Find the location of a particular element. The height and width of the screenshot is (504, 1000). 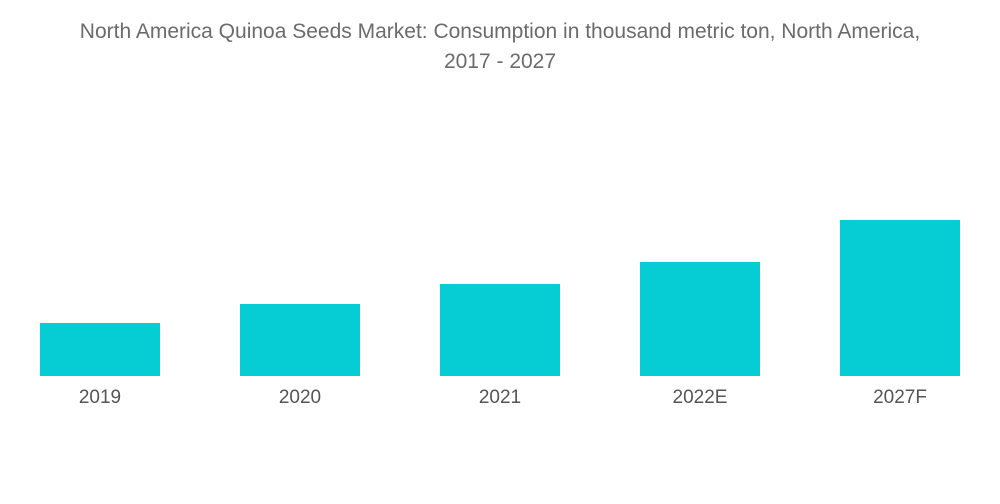

bar-2019 is located at coordinates (100, 349).